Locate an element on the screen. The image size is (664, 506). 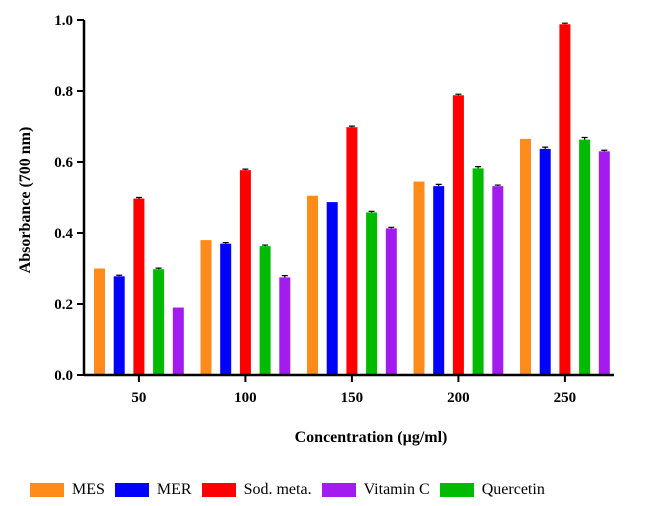
bar-sod-meta--150 is located at coordinates (352, 251).